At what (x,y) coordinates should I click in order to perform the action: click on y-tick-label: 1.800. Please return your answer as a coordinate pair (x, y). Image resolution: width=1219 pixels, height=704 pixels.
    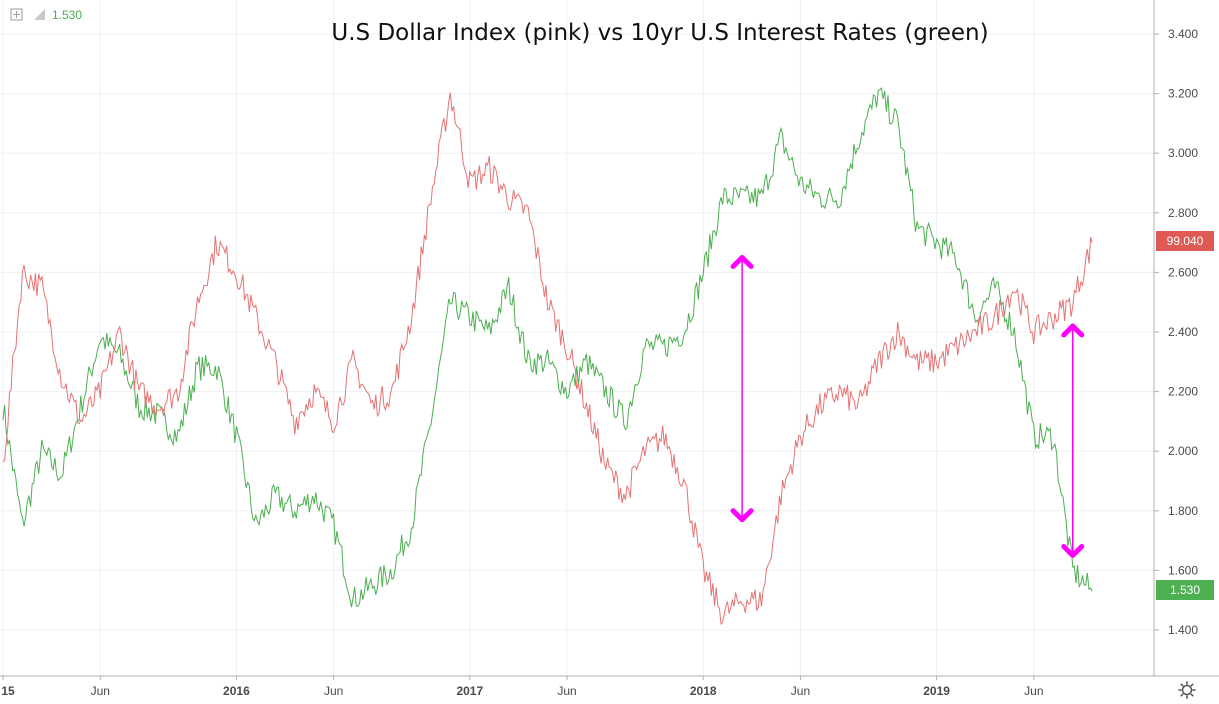
    Looking at the image, I should click on (1183, 511).